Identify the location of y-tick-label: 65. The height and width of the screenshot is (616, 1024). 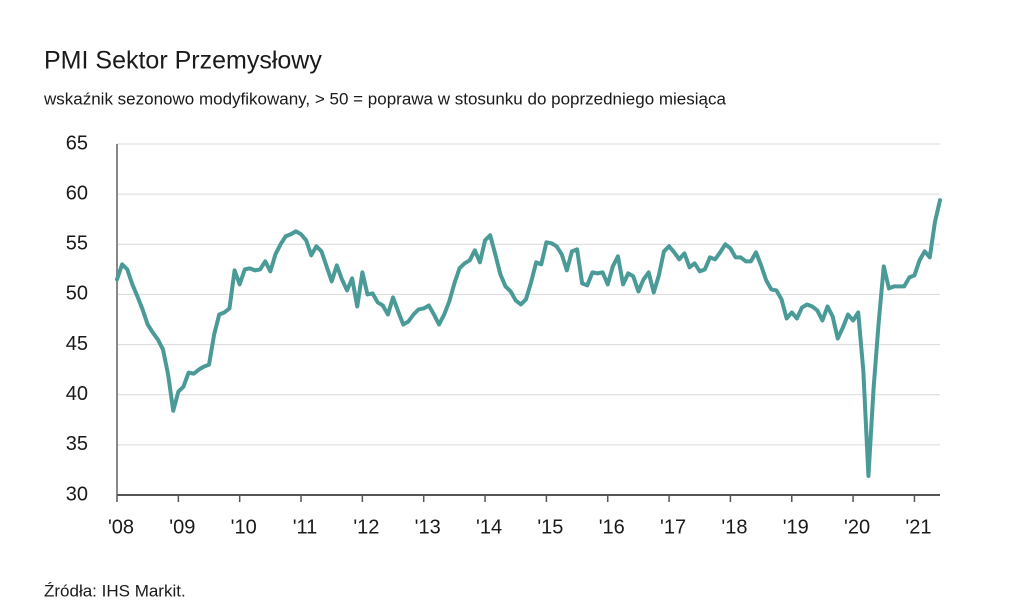
(77, 143).